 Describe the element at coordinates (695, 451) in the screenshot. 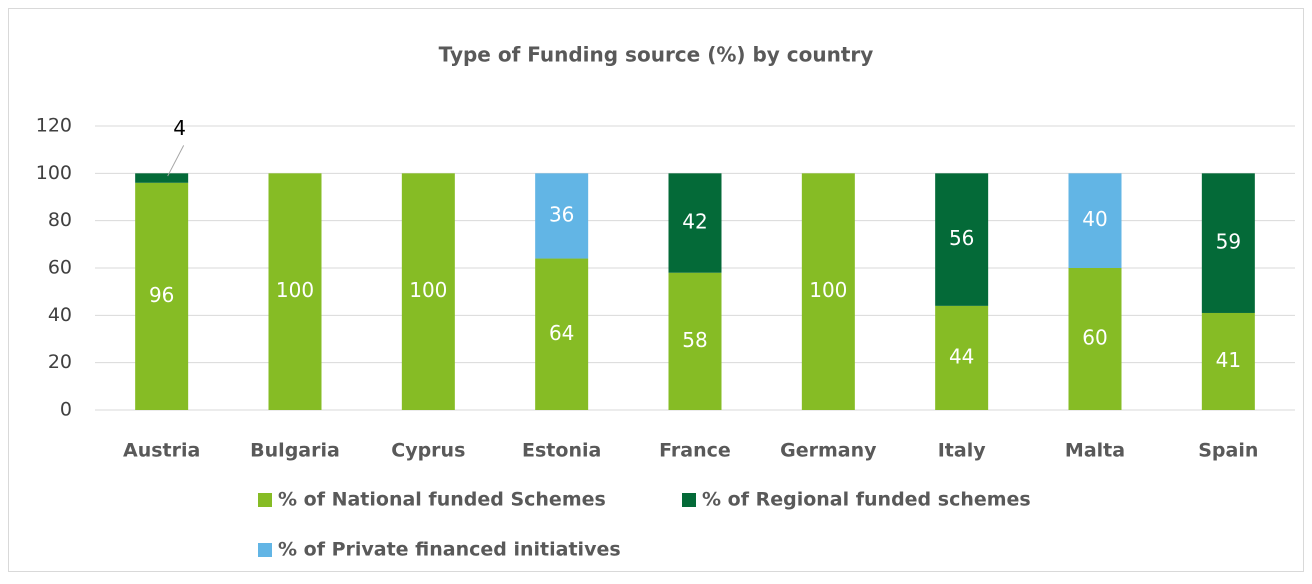

I see `x-tick-label: France` at that location.